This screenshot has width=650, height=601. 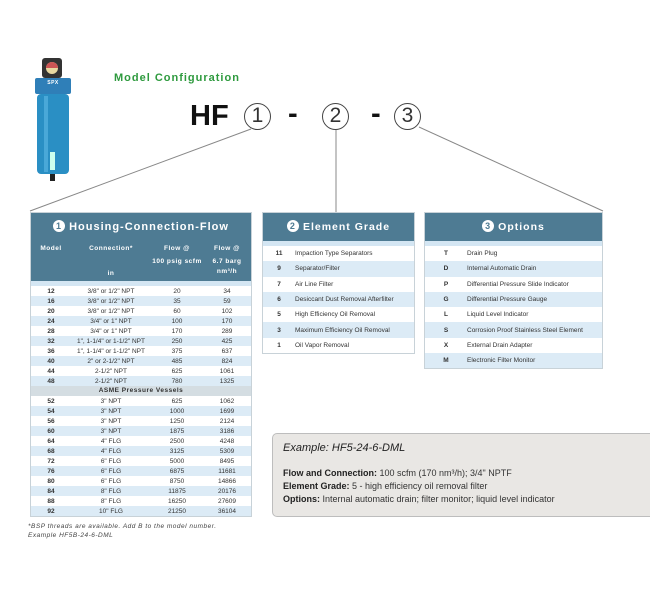 What do you see at coordinates (177, 511) in the screenshot?
I see `cell: 21250` at bounding box center [177, 511].